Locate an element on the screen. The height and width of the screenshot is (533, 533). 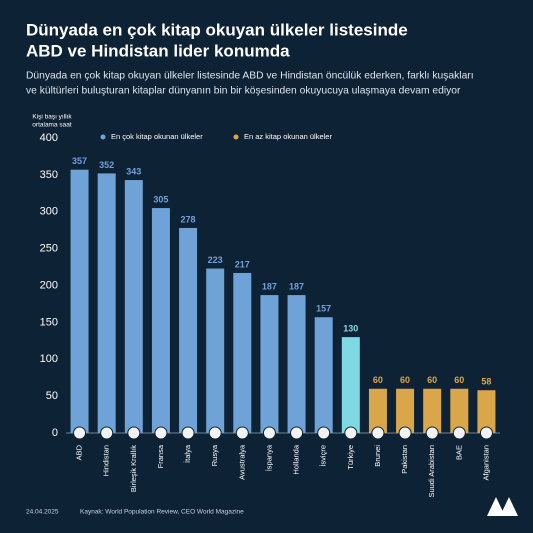
y-tick-label: 200 is located at coordinates (49, 285).